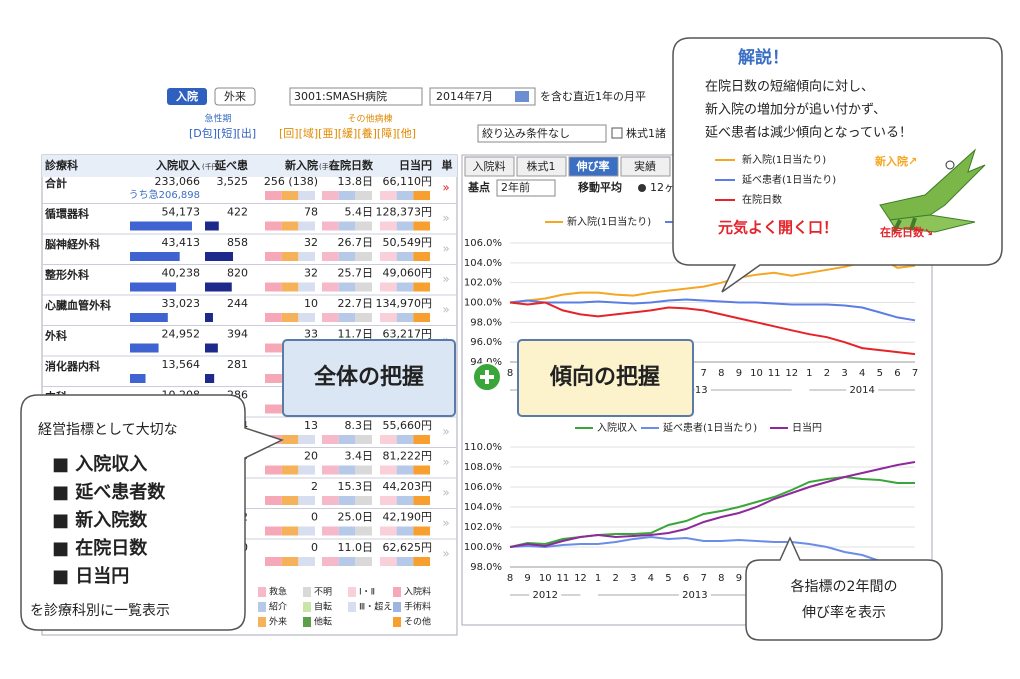 This screenshot has width=1020, height=679. Describe the element at coordinates (704, 578) in the screenshot. I see `x-tick-label: 7` at that location.